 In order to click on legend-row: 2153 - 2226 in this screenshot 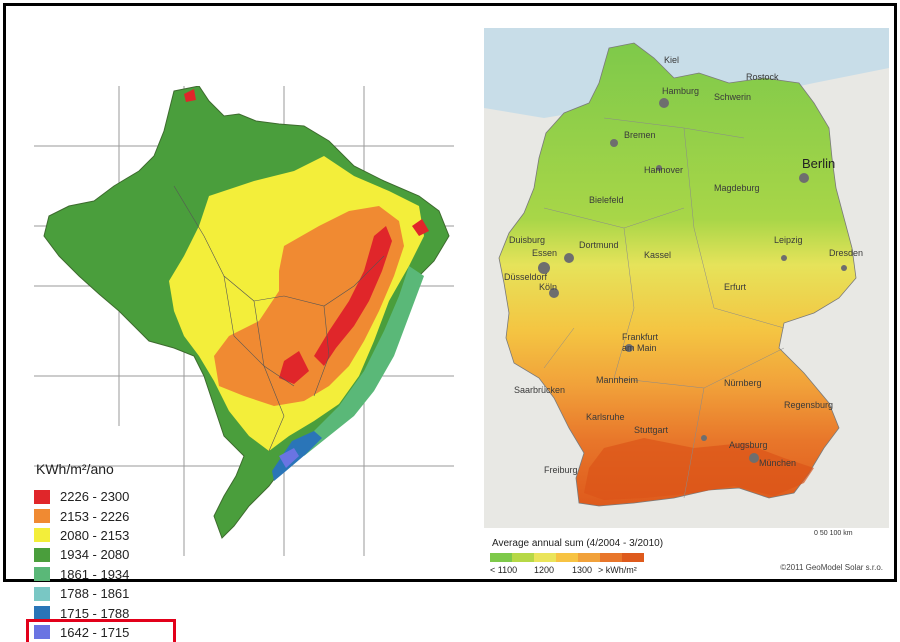, I will do `click(109, 515)`.